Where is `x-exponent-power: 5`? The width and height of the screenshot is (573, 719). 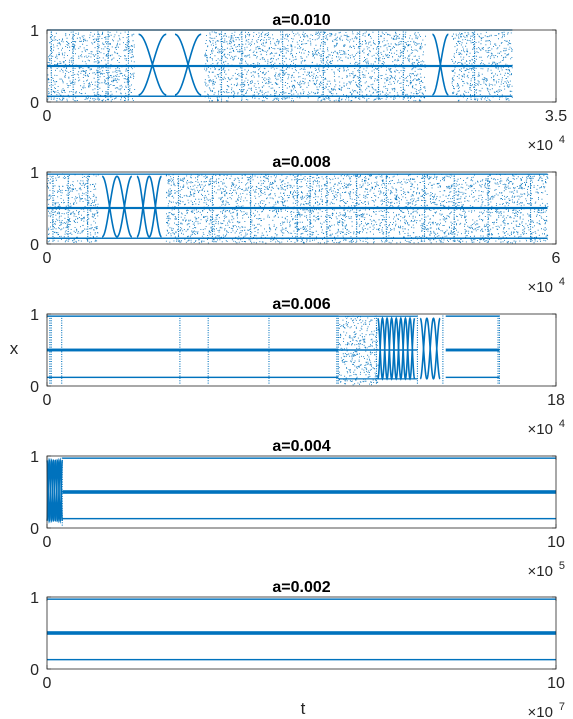
x-exponent-power: 5 is located at coordinates (562, 566).